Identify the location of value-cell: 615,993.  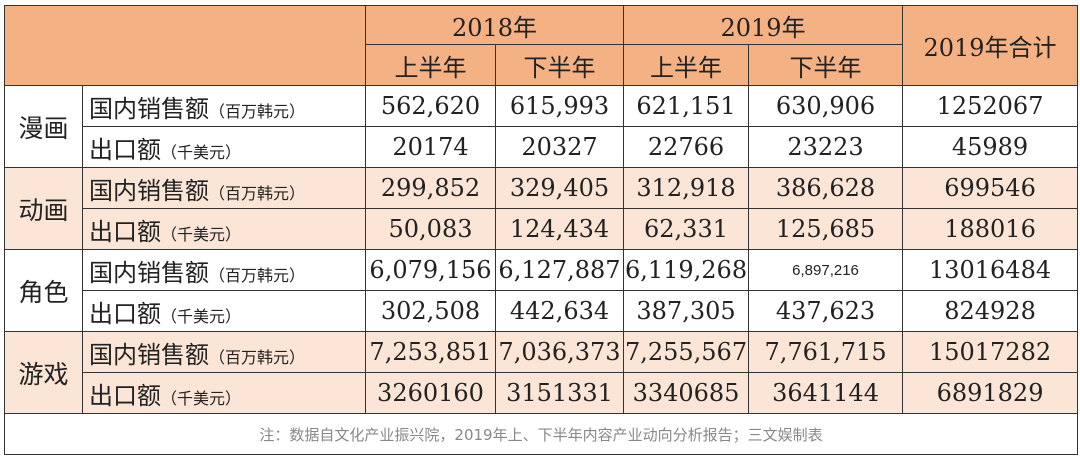
(559, 106).